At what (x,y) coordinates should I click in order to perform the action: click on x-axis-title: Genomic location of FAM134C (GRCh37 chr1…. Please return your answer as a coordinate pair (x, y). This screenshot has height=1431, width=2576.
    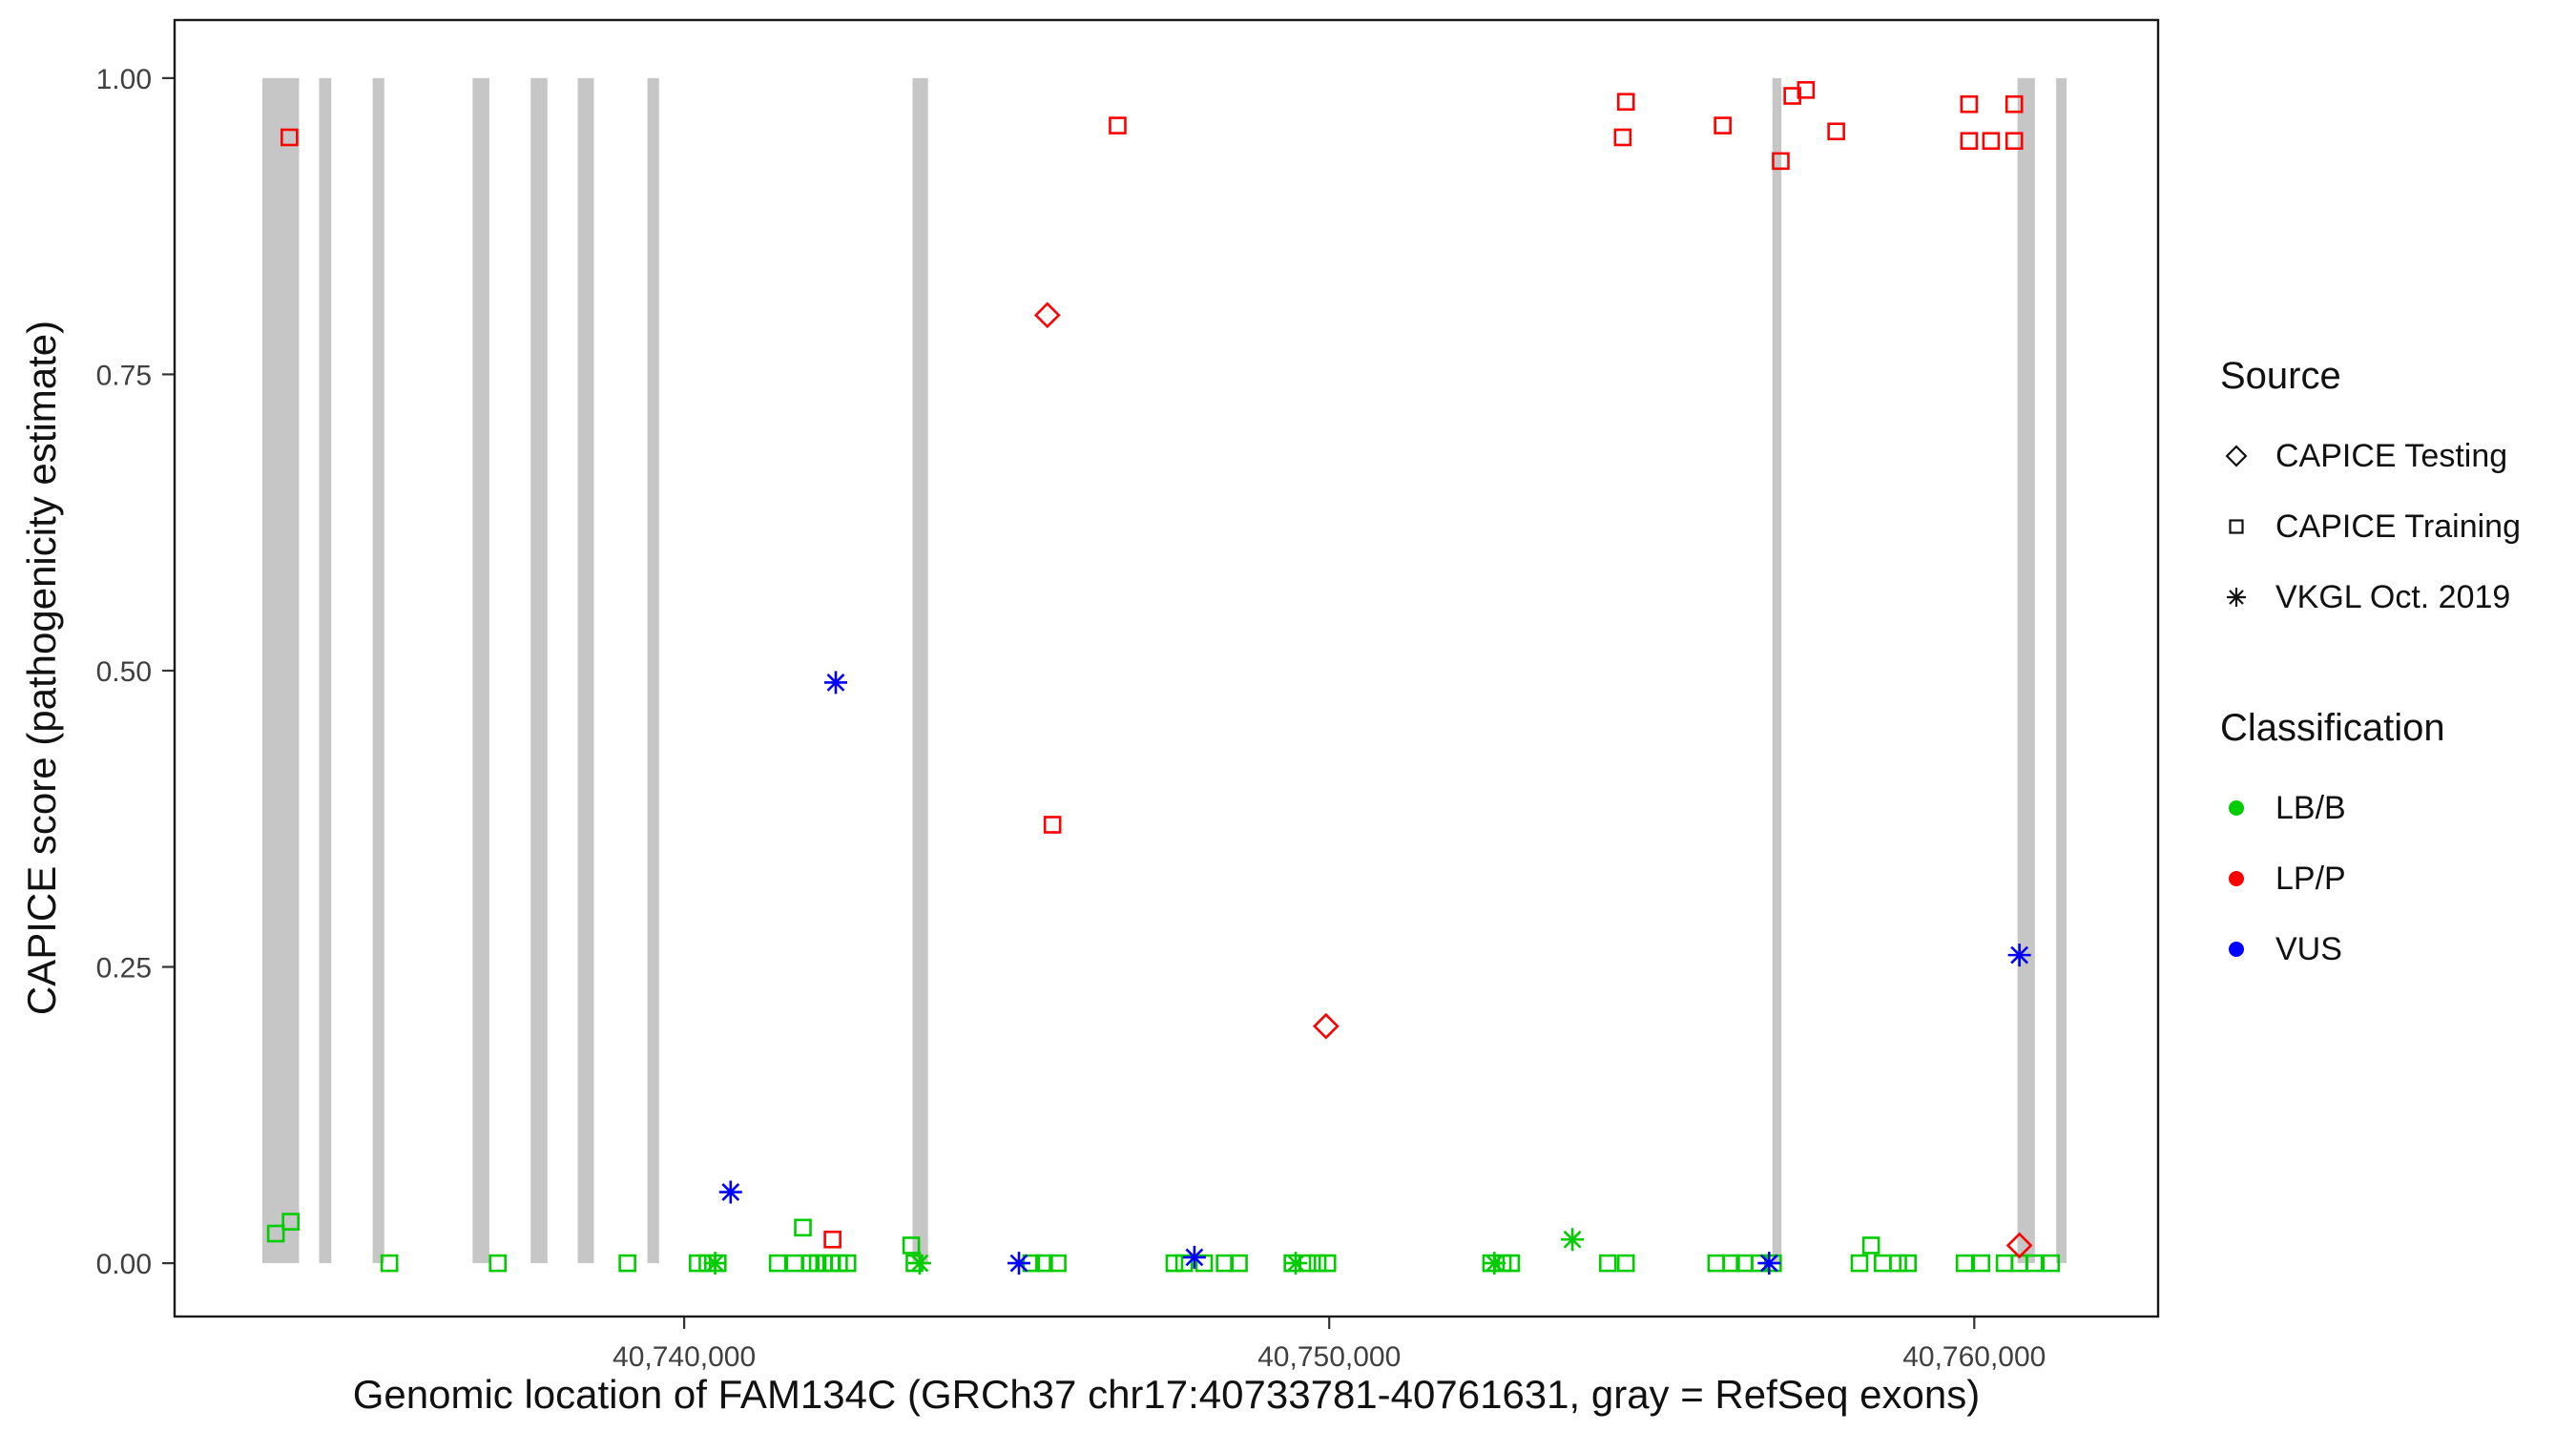
    Looking at the image, I should click on (1166, 1394).